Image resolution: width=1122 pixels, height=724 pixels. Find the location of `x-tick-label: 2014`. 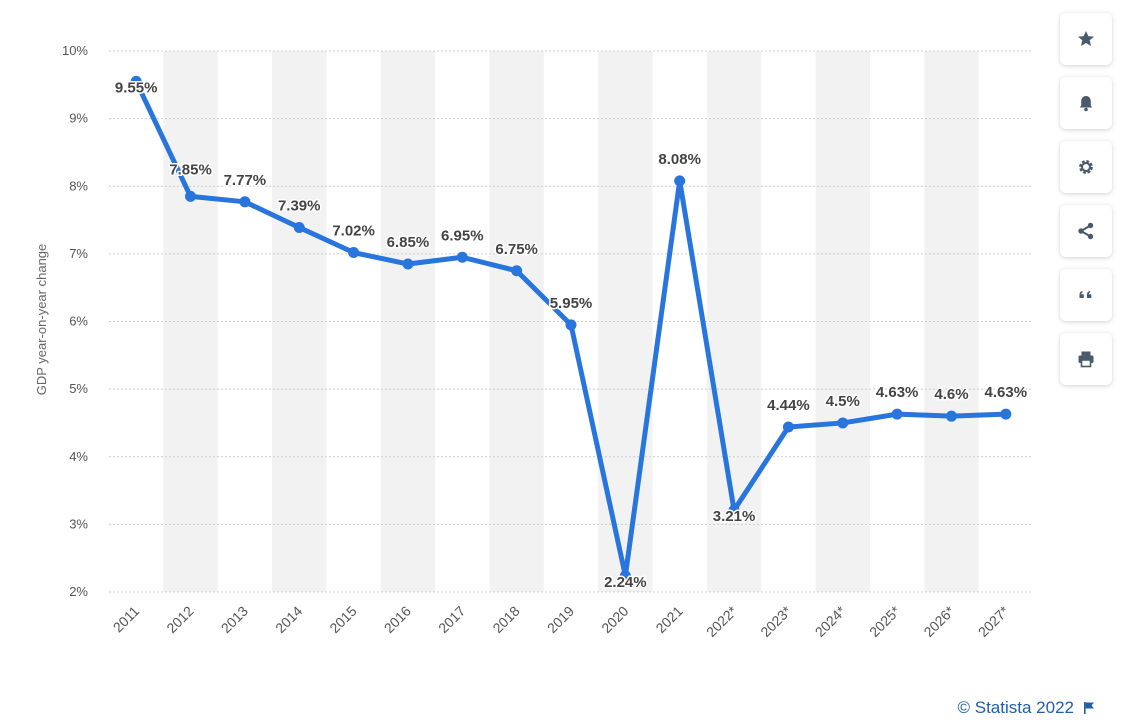

x-tick-label: 2014 is located at coordinates (288, 619).